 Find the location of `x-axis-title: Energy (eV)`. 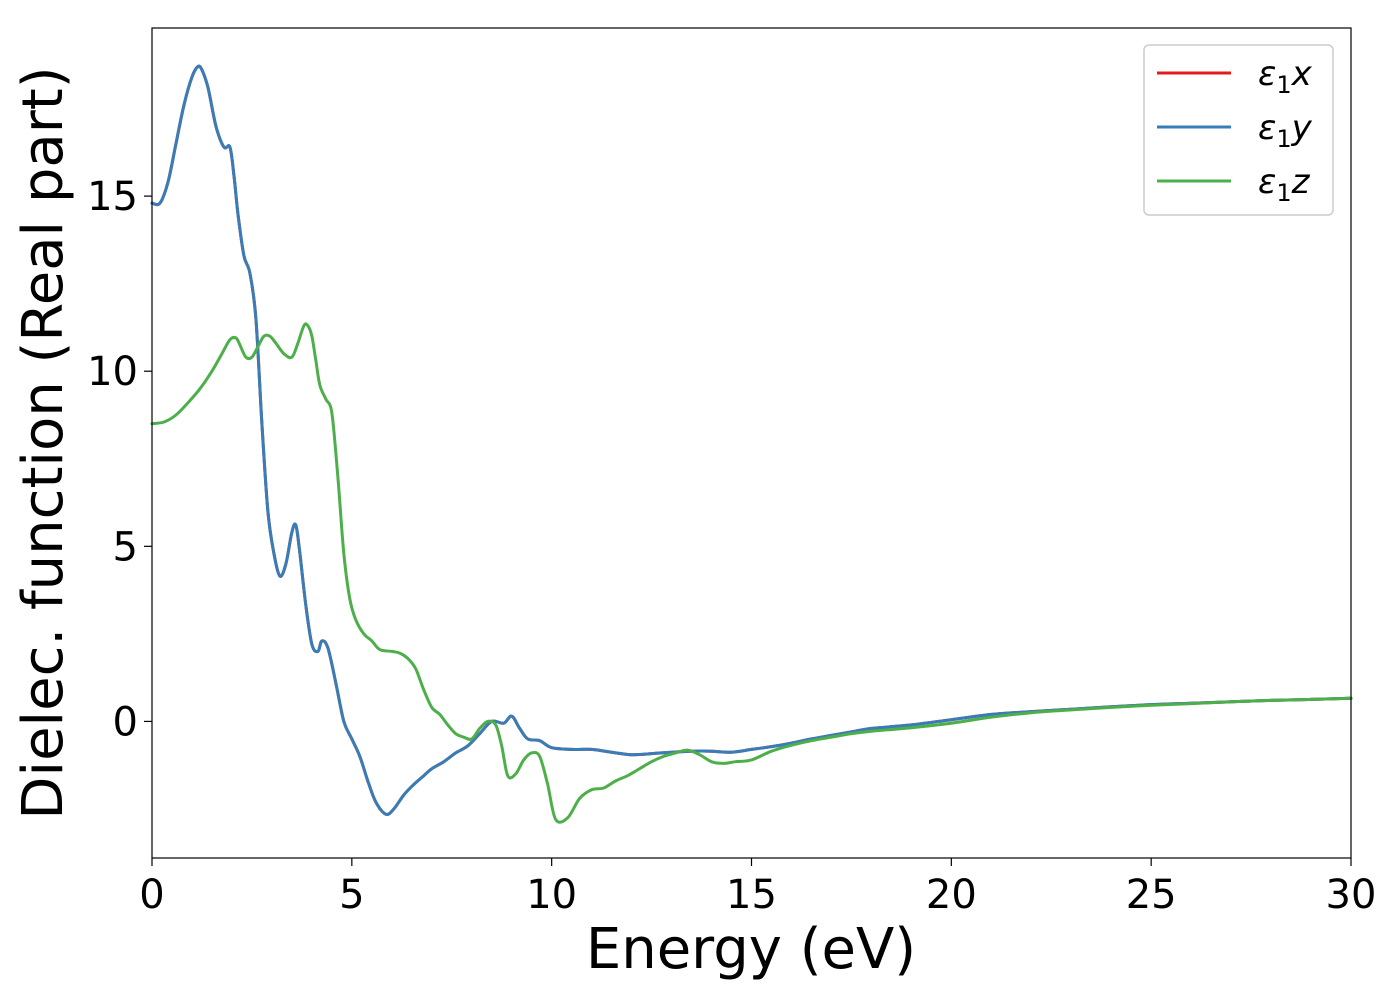

x-axis-title: Energy (eV) is located at coordinates (751, 949).